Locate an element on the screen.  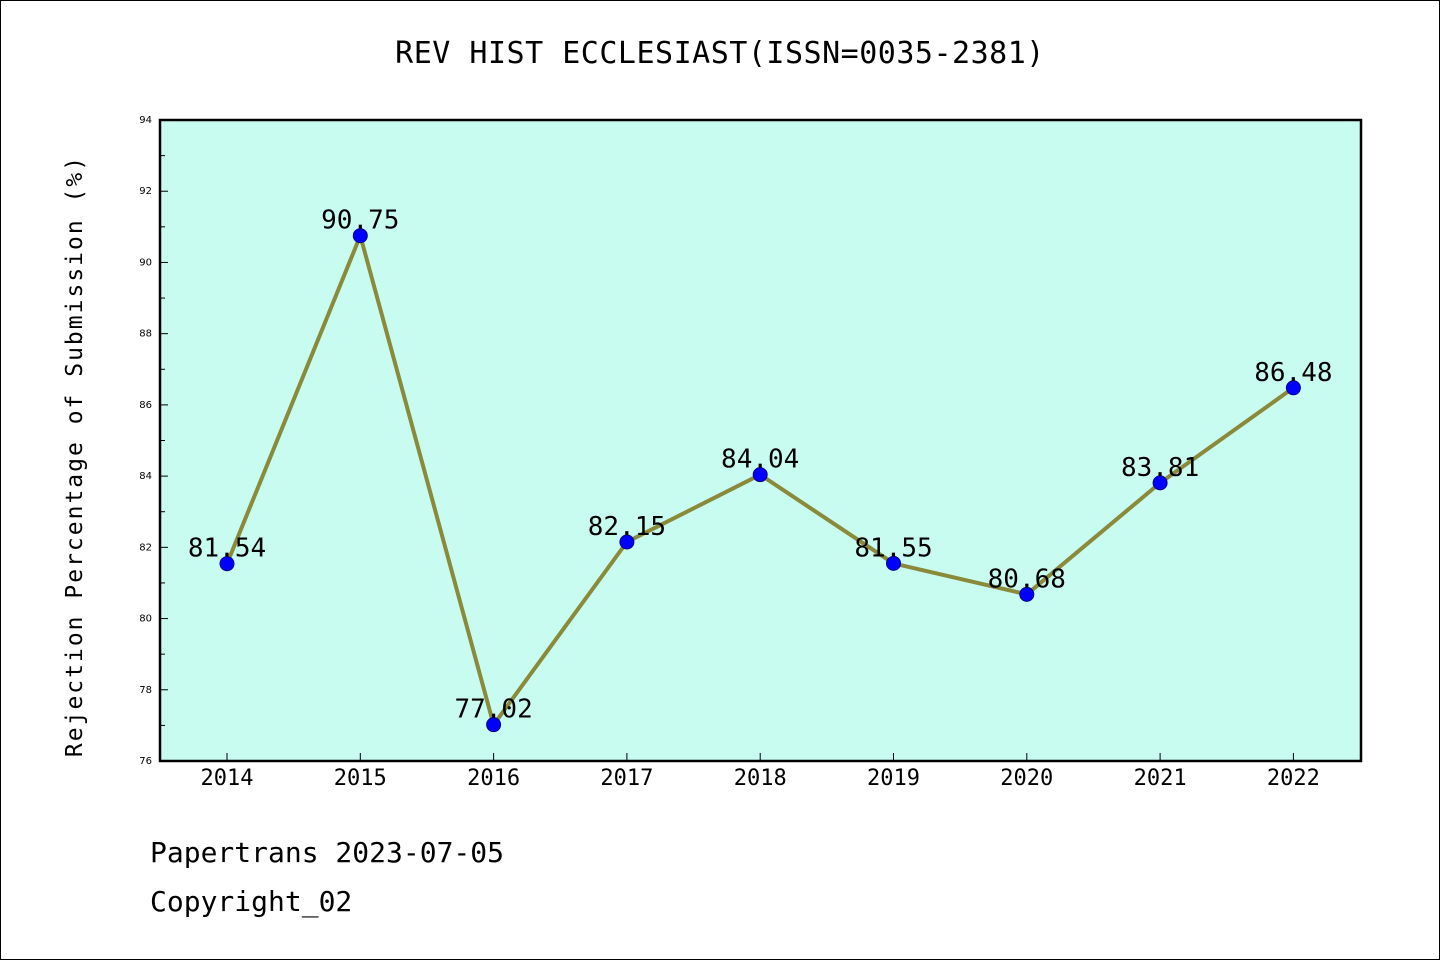
y-tick-label: 94 is located at coordinates (145, 120).